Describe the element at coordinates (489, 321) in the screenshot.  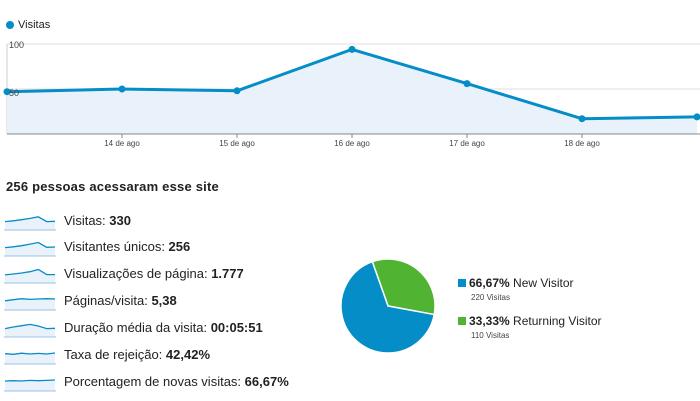
I see `returning-visitor-percent: 33,33%` at that location.